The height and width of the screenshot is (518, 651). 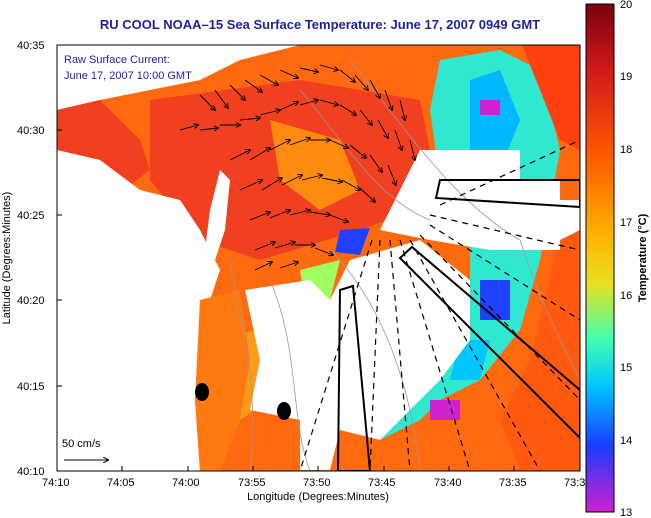 I want to click on offshore-warm-se, so click(x=540, y=350).